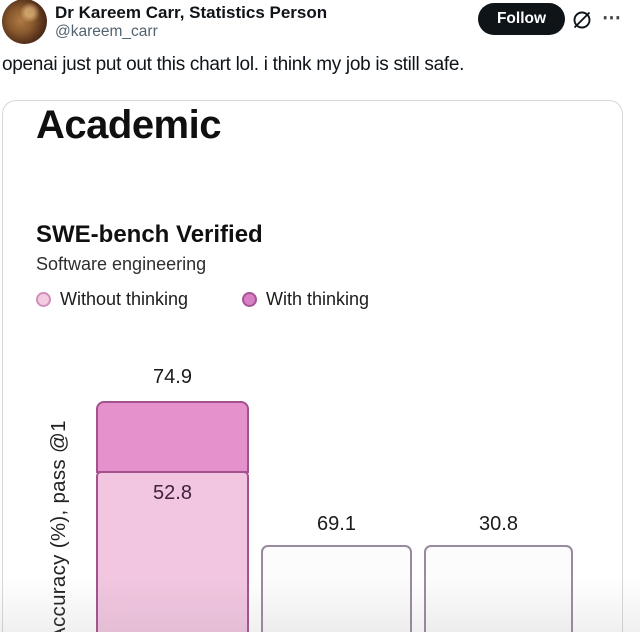 Image resolution: width=640 pixels, height=632 pixels. What do you see at coordinates (336, 524) in the screenshot?
I see `bar2-value-label: 69.1` at bounding box center [336, 524].